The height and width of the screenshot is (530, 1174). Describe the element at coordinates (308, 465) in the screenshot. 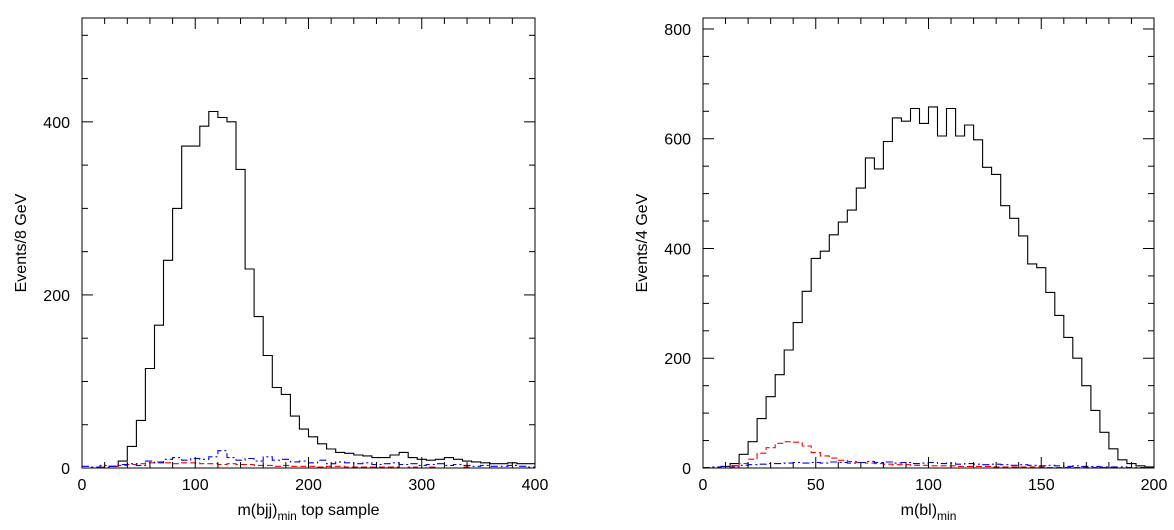

I see `histogram-series-dashed` at that location.